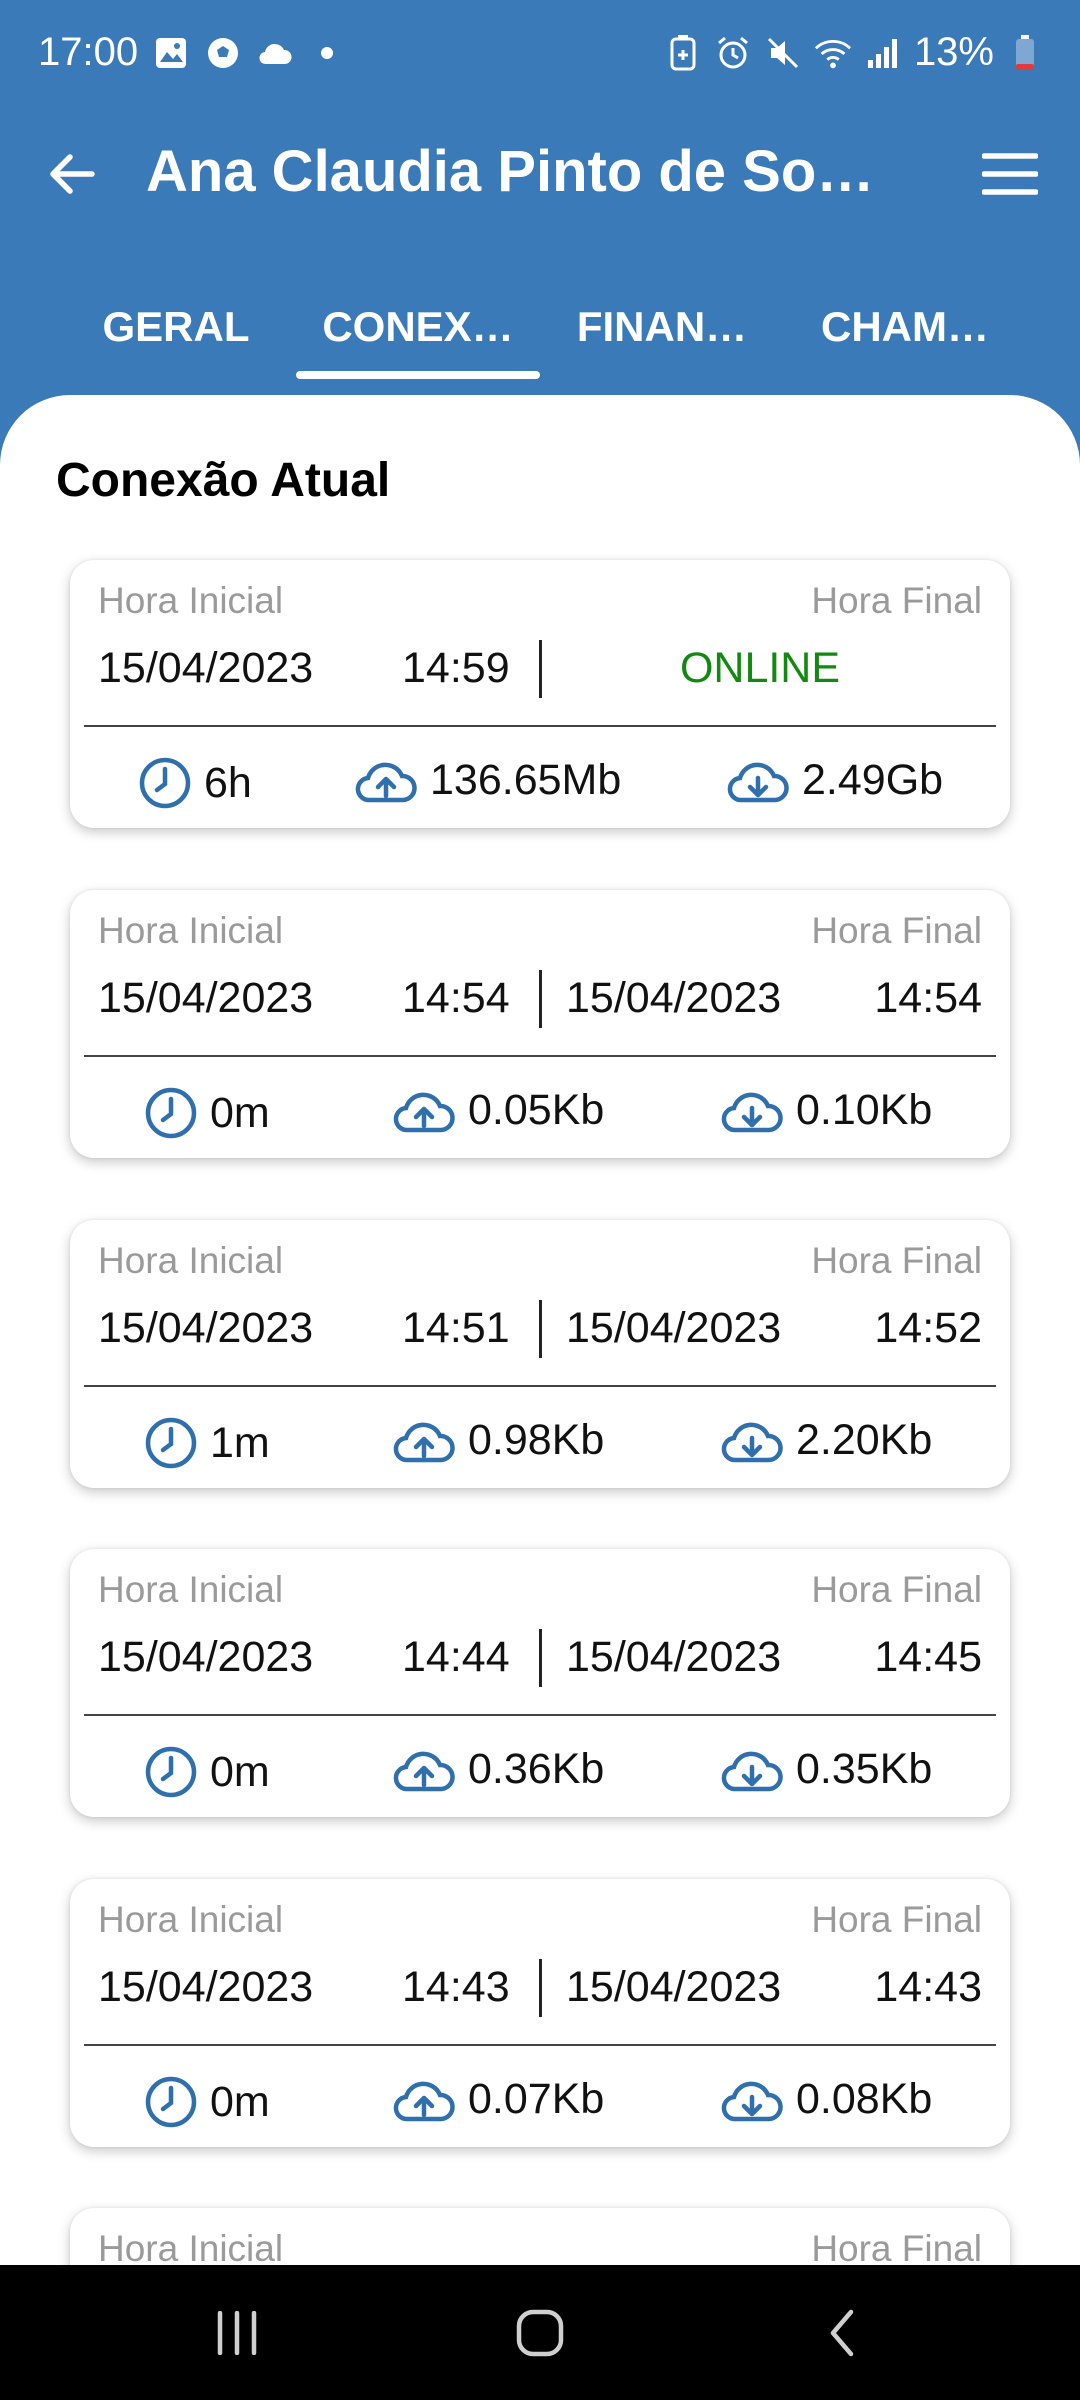 The width and height of the screenshot is (1080, 2400). What do you see at coordinates (864, 1440) in the screenshot?
I see `download-value: 2.20Kb` at bounding box center [864, 1440].